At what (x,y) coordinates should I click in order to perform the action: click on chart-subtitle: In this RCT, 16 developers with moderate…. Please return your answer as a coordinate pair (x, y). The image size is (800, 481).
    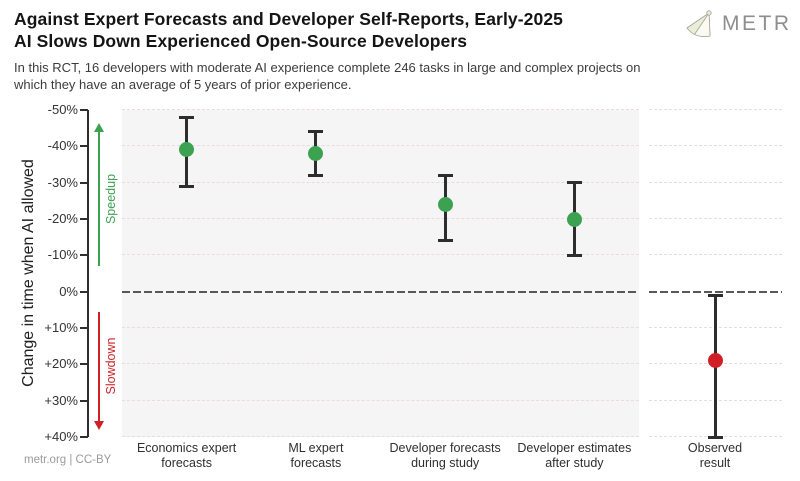
    Looking at the image, I should click on (327, 76).